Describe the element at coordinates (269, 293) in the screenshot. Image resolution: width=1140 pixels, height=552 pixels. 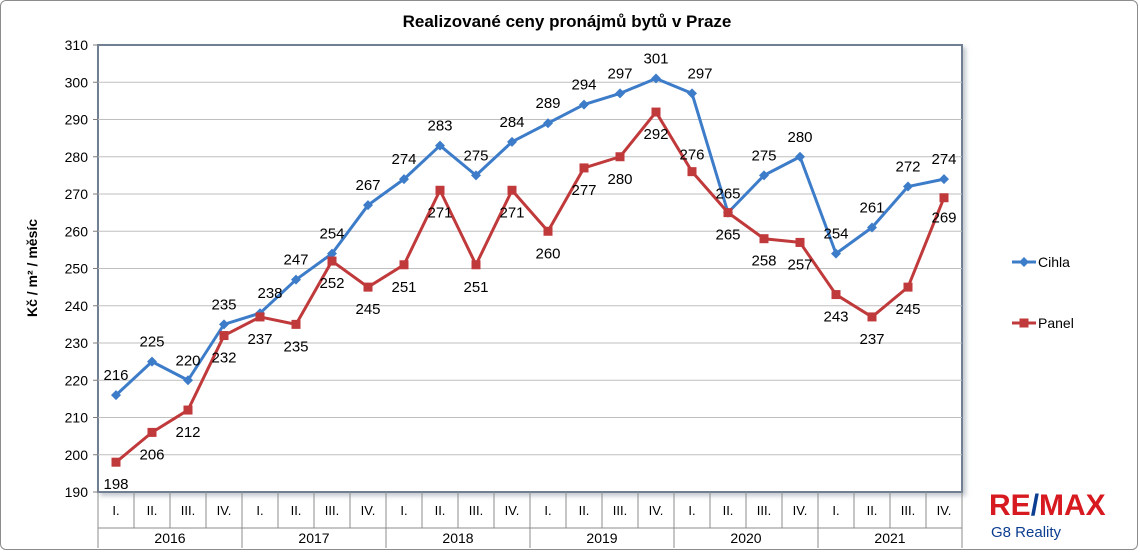
I see `data-label-cihla: 238` at that location.